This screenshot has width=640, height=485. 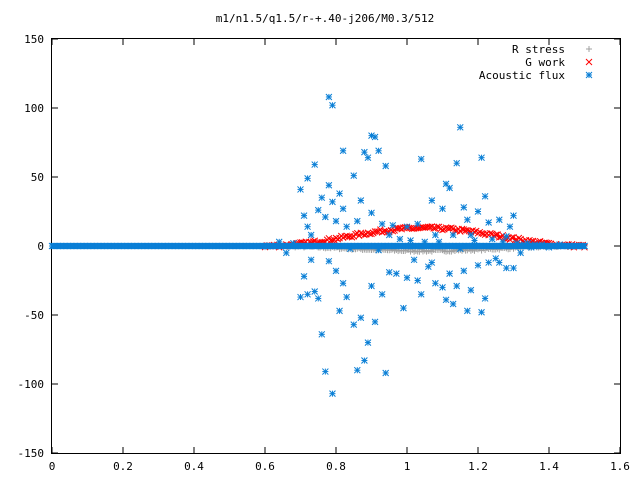 I want to click on x-tick-label: 0.4, so click(x=194, y=466).